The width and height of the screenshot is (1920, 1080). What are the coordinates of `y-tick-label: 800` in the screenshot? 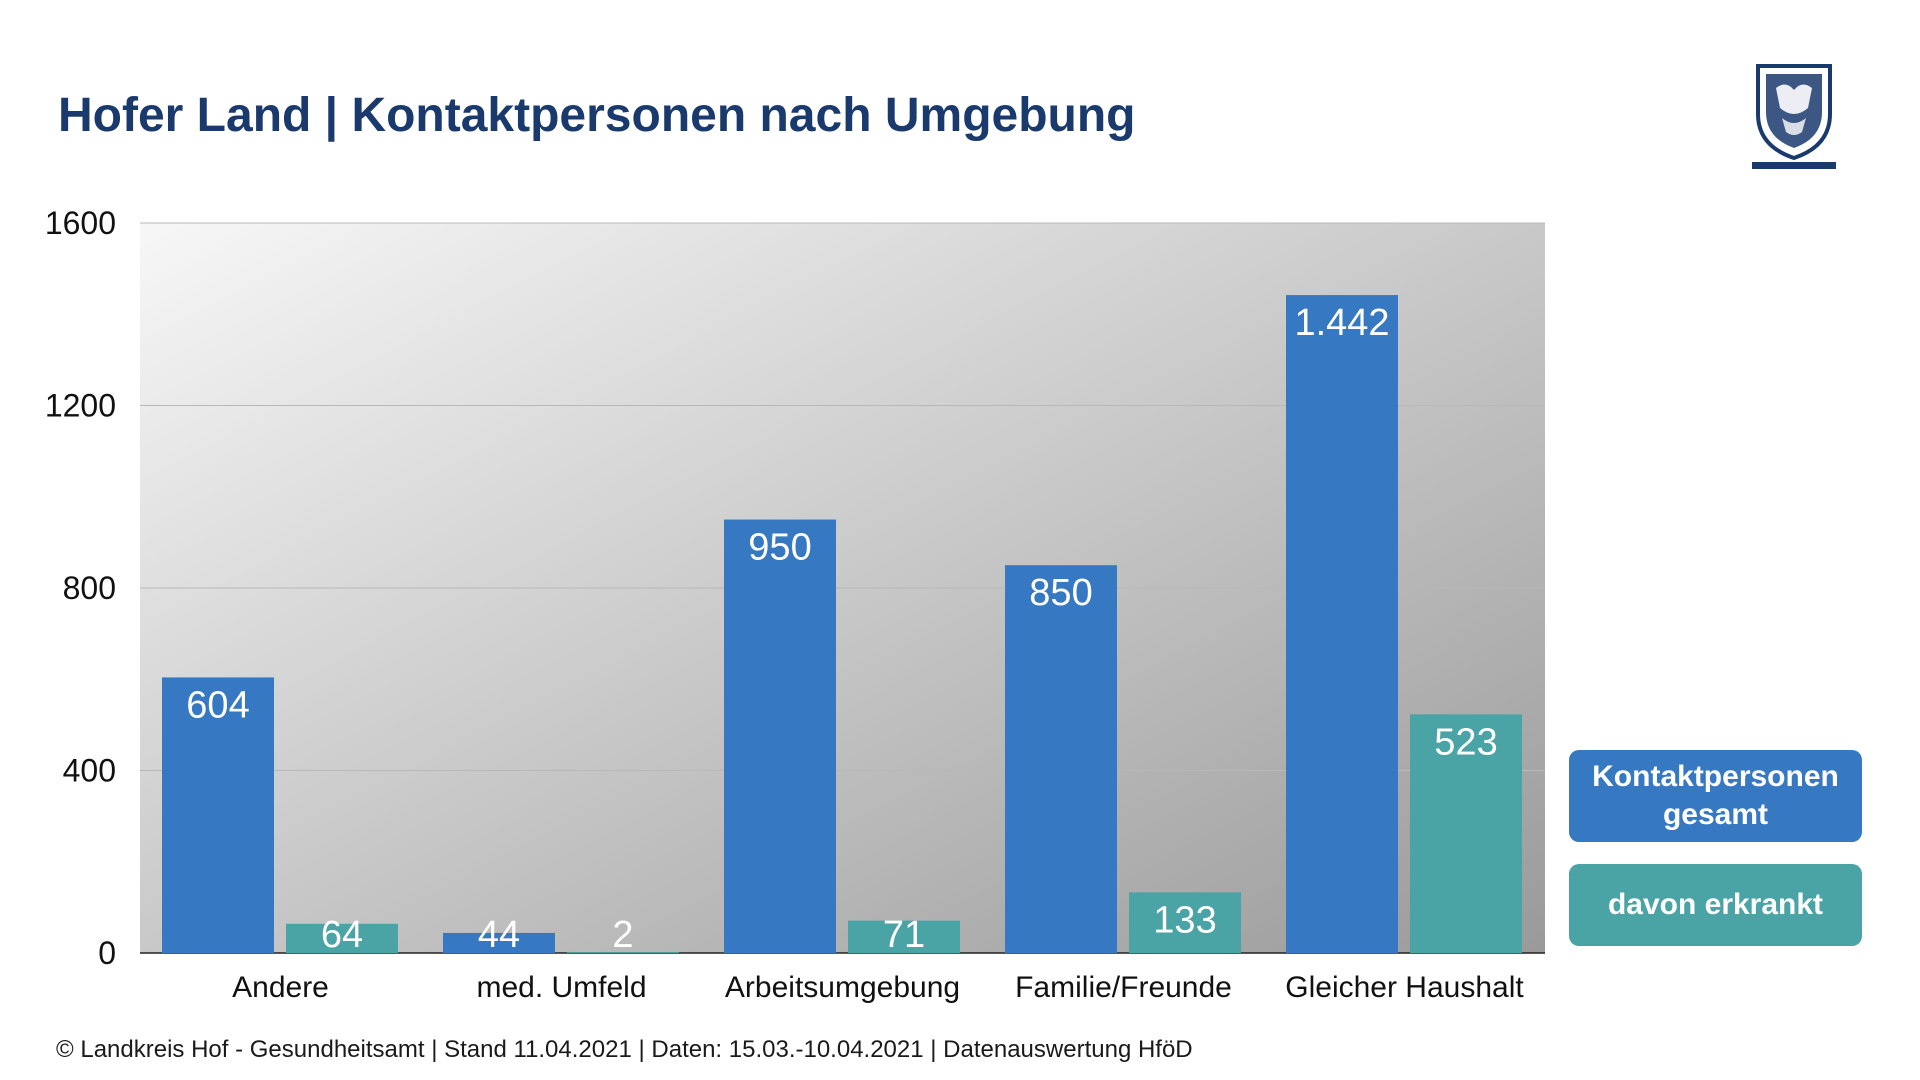 It's located at (89, 588).